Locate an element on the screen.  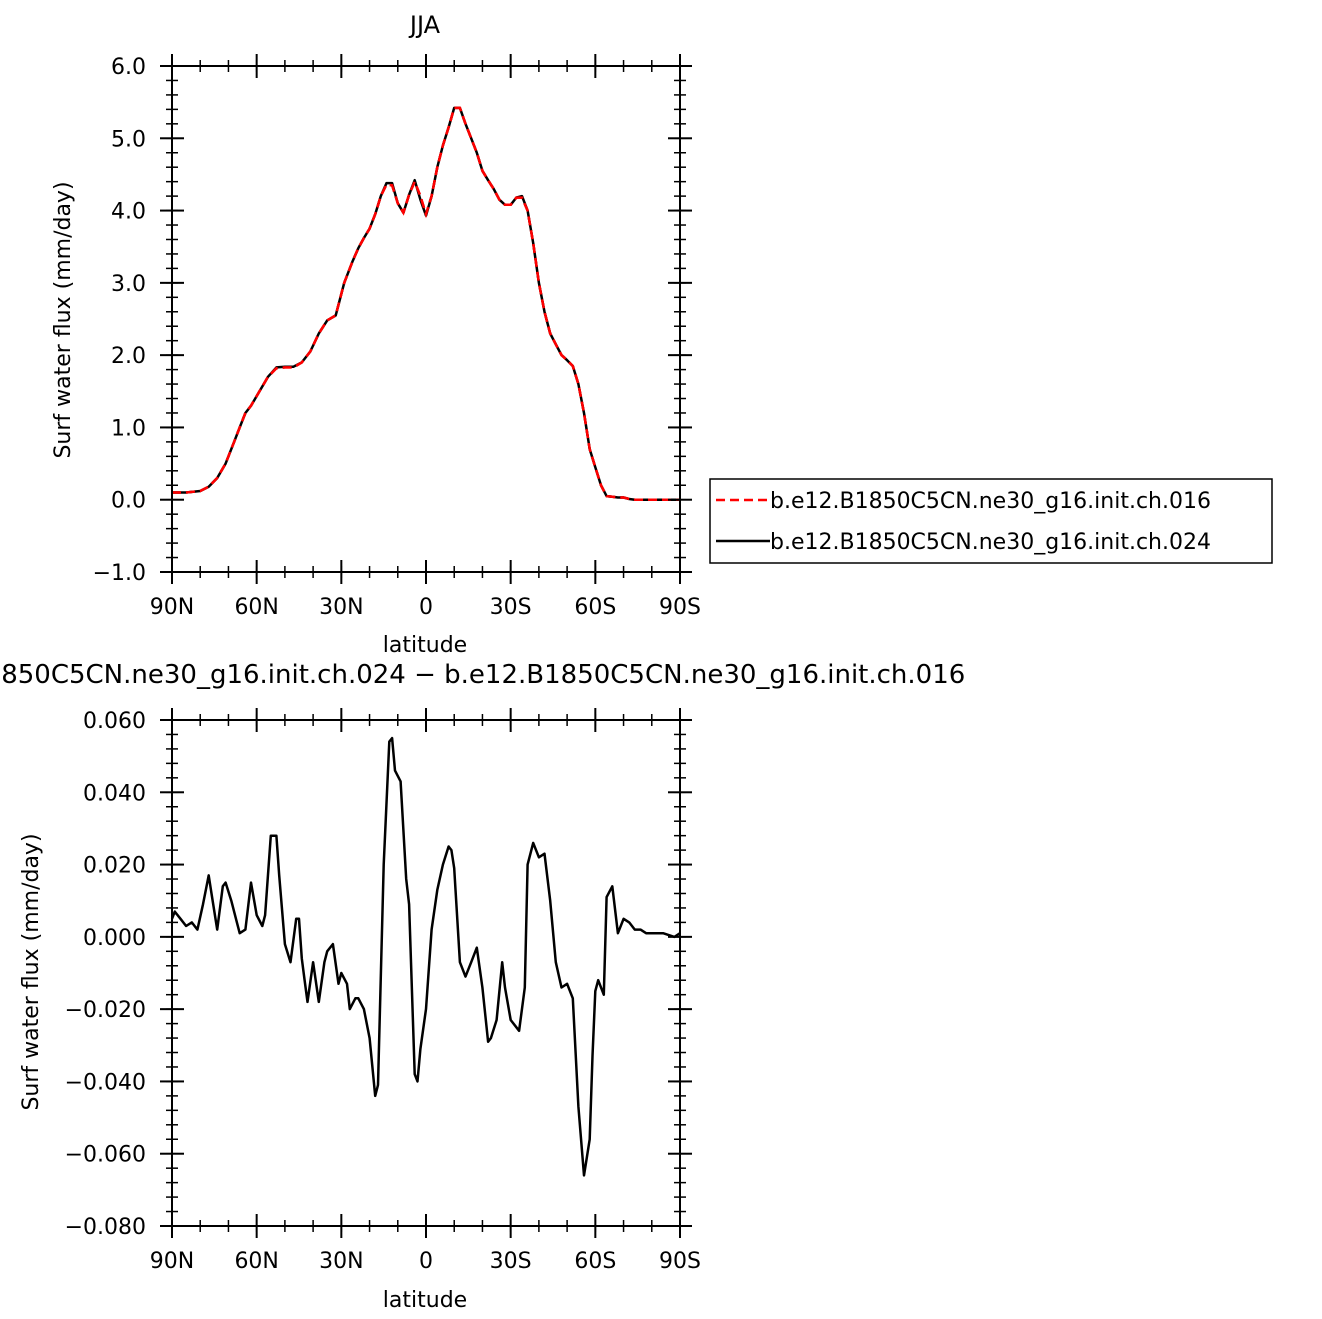
top-chart-title: JJA is located at coordinates (424, 25).